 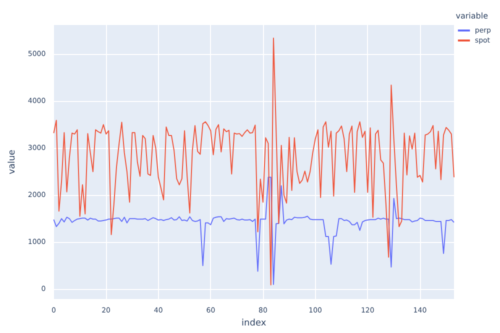 What do you see at coordinates (472, 16) in the screenshot?
I see `legend-title: variable` at bounding box center [472, 16].